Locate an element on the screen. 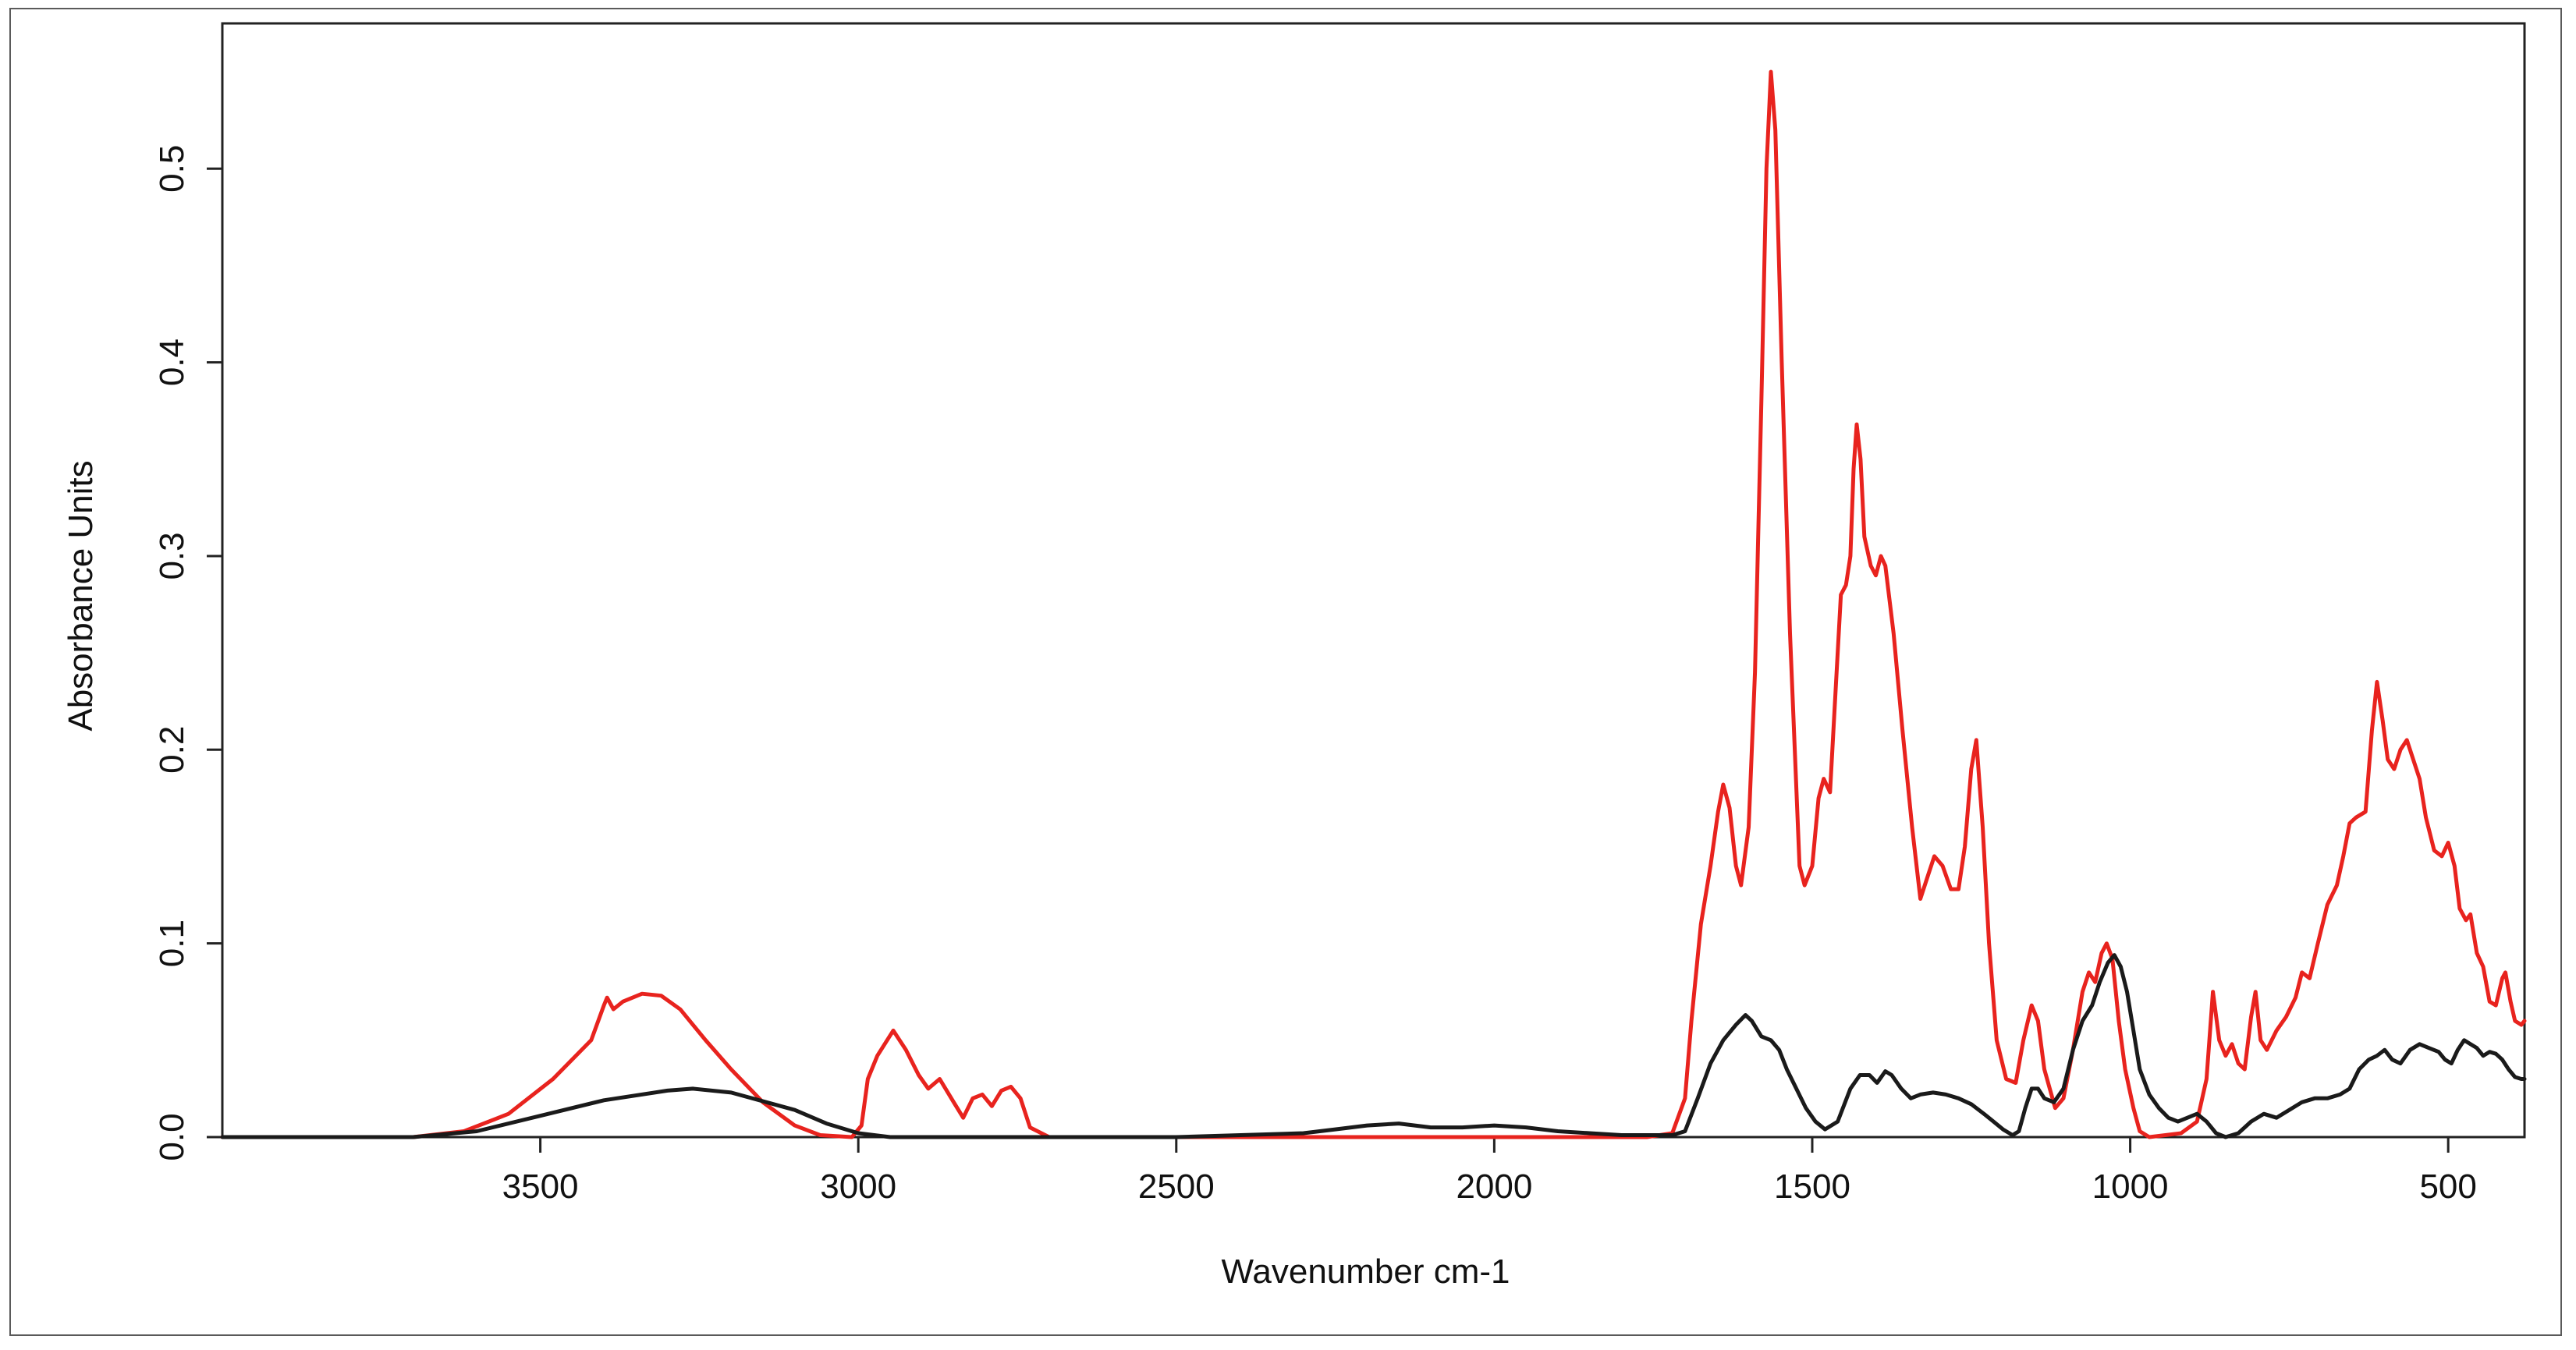  x-tick-label: 3000 is located at coordinates (858, 1187).